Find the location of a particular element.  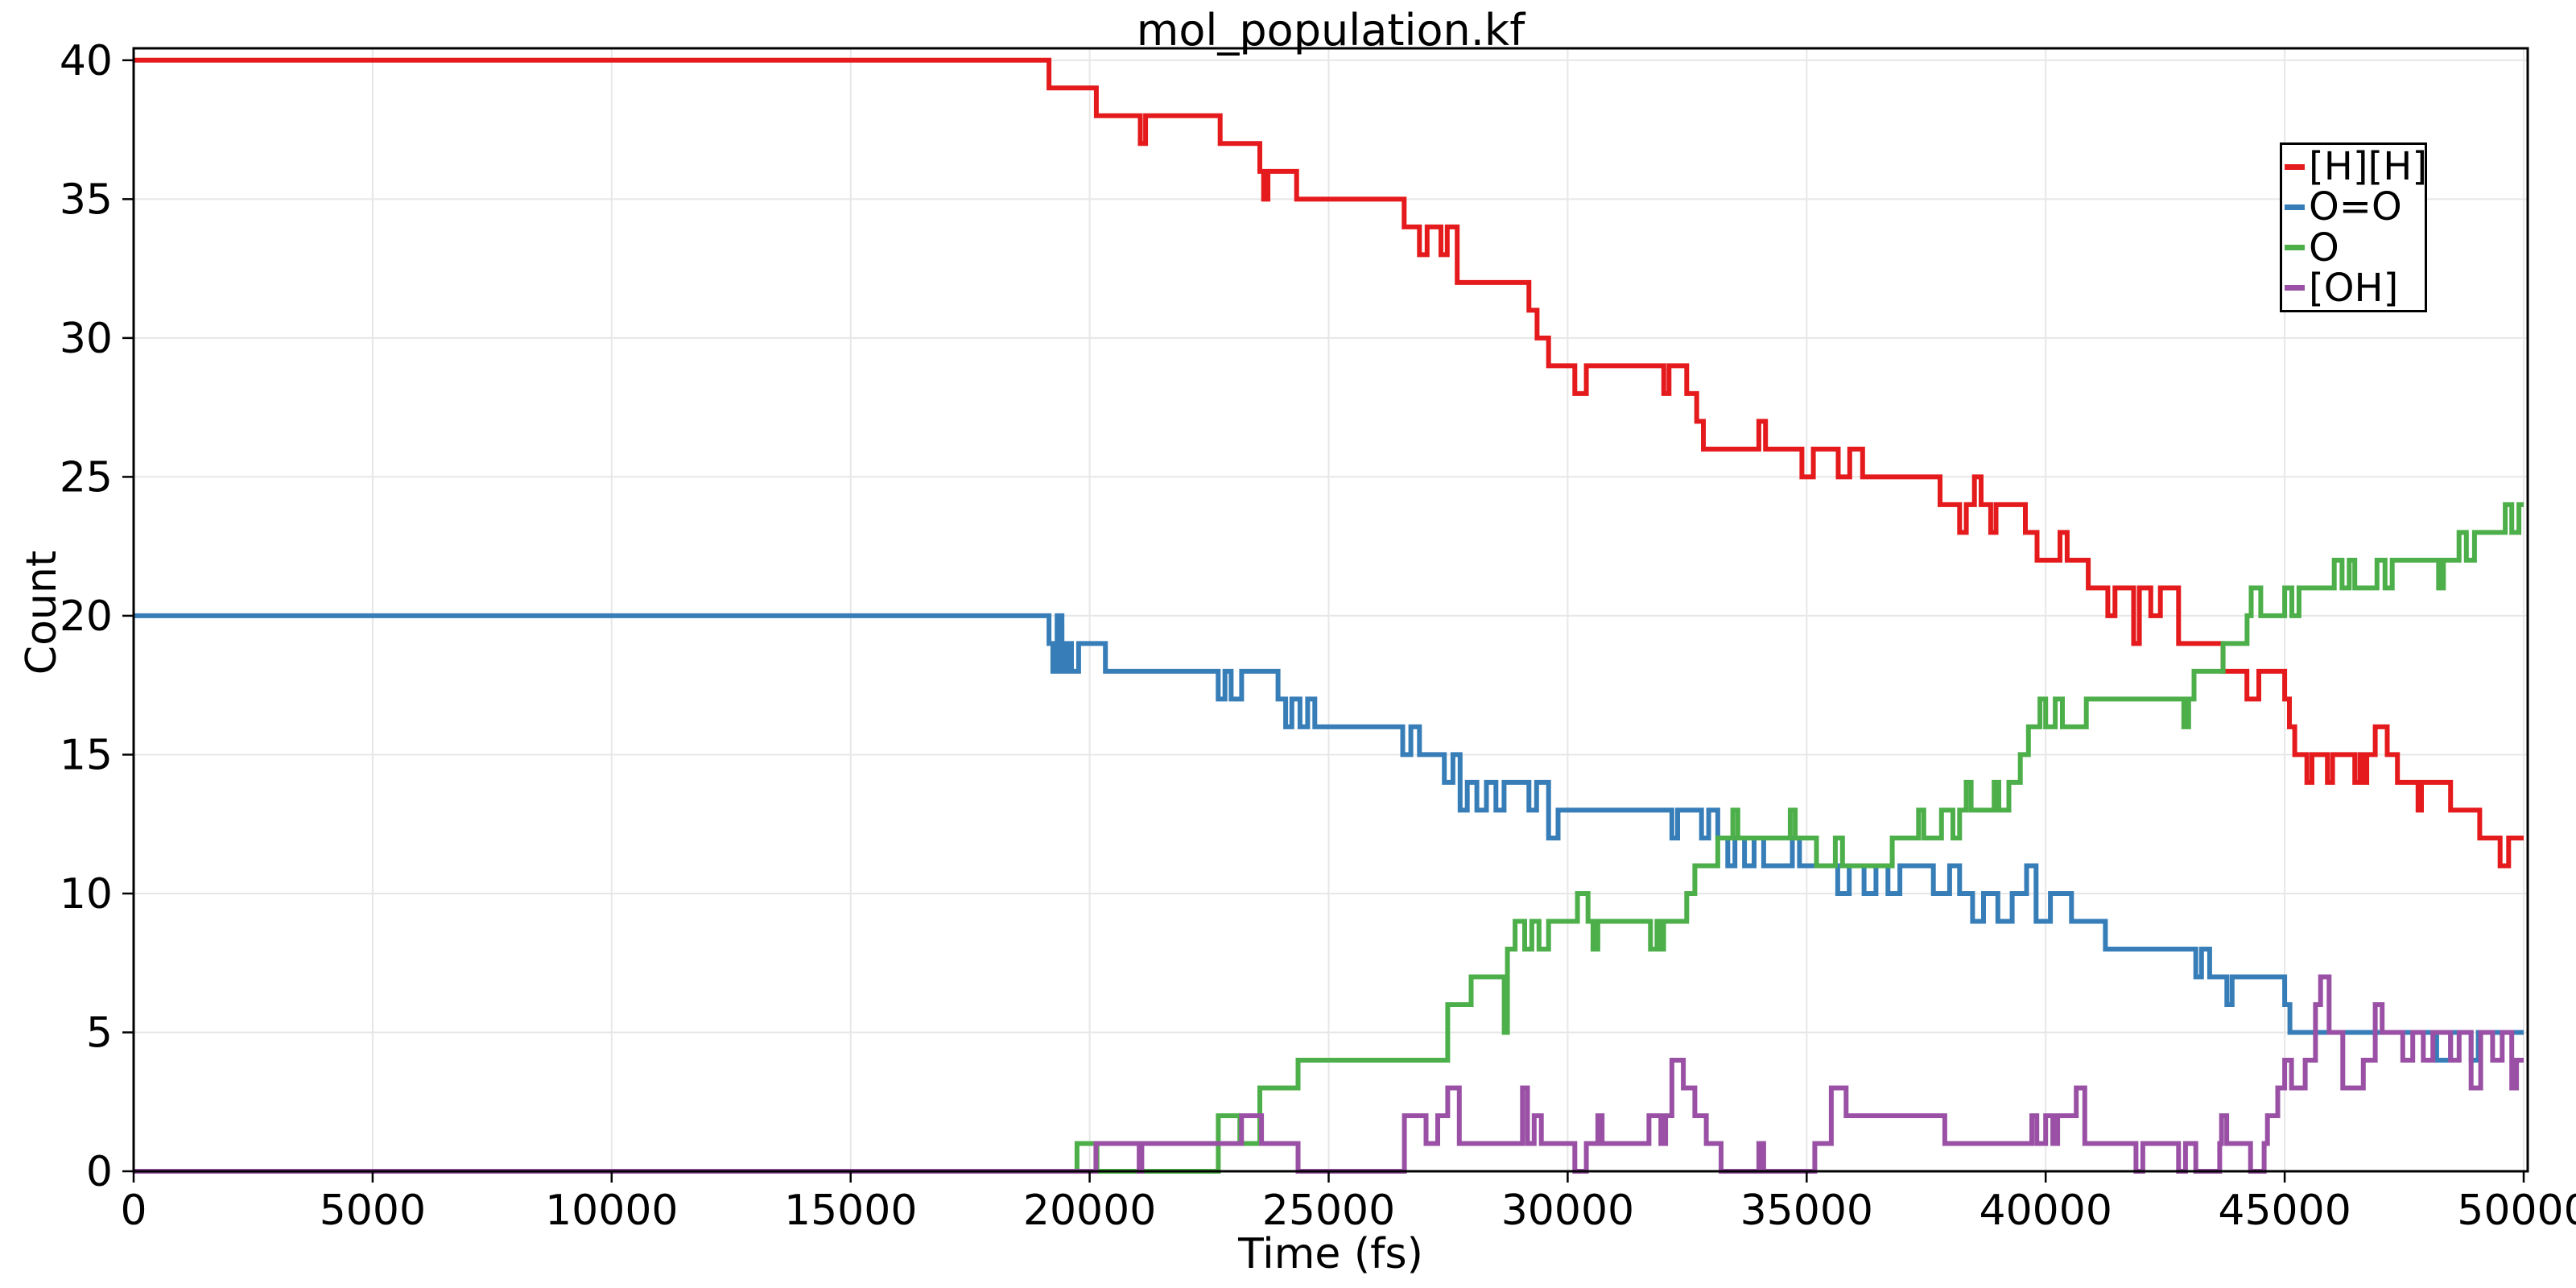

legend-item: [H][H] is located at coordinates (2355, 167).